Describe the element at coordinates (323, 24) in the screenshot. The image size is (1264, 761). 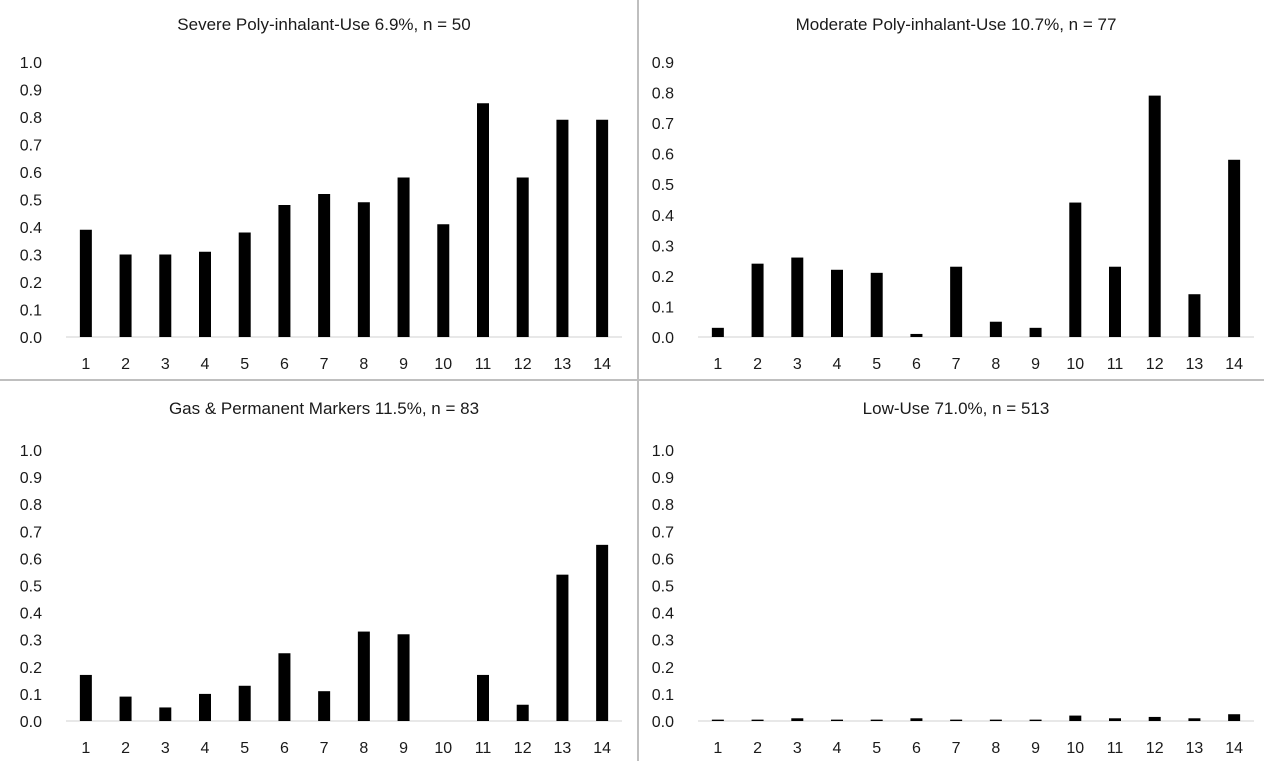
I see `chart-title: Severe Poly-inhalant-Use 6.9%, n = 50` at that location.